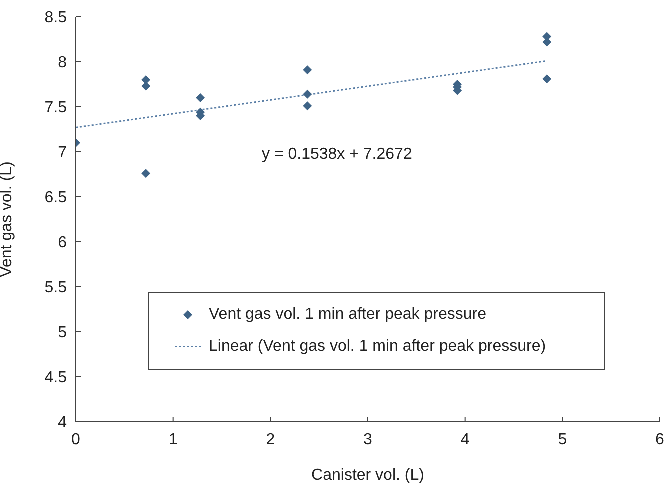 This screenshot has height=488, width=669. I want to click on y-tick-label: 8.5, so click(56, 18).